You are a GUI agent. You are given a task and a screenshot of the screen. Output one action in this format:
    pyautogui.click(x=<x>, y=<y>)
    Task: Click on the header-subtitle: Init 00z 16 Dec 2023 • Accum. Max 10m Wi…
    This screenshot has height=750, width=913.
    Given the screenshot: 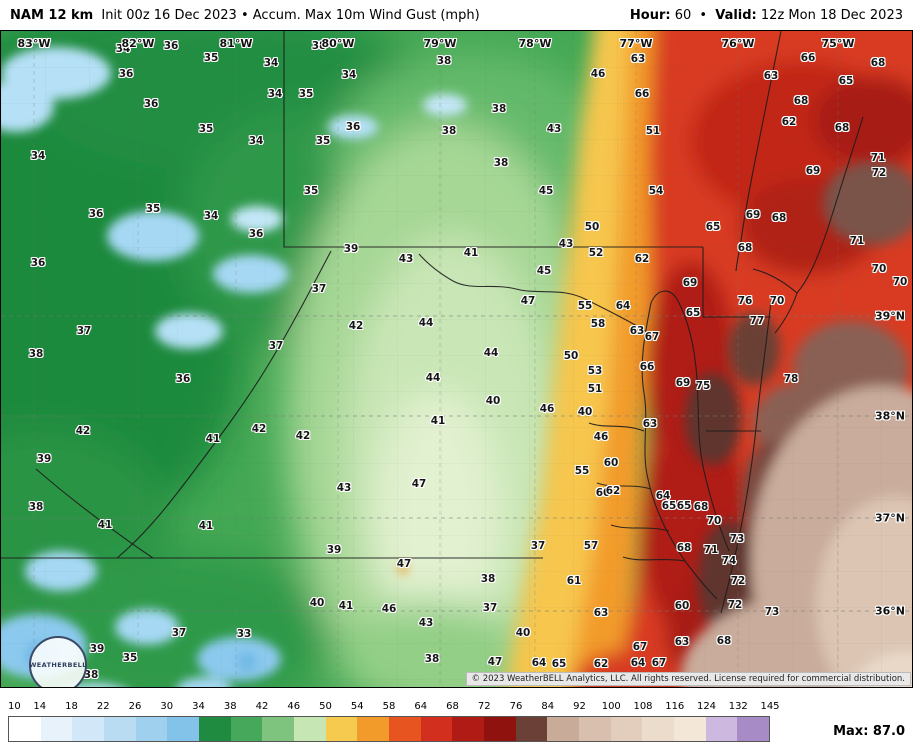 What is the action you would take?
    pyautogui.click(x=290, y=15)
    